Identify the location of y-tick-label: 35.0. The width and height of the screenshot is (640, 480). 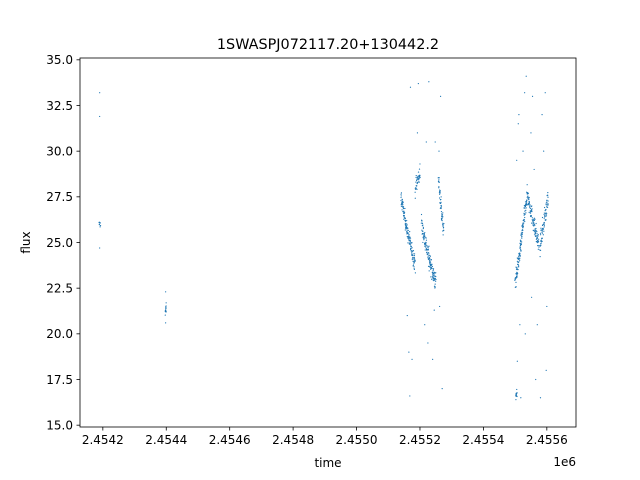
(59, 60).